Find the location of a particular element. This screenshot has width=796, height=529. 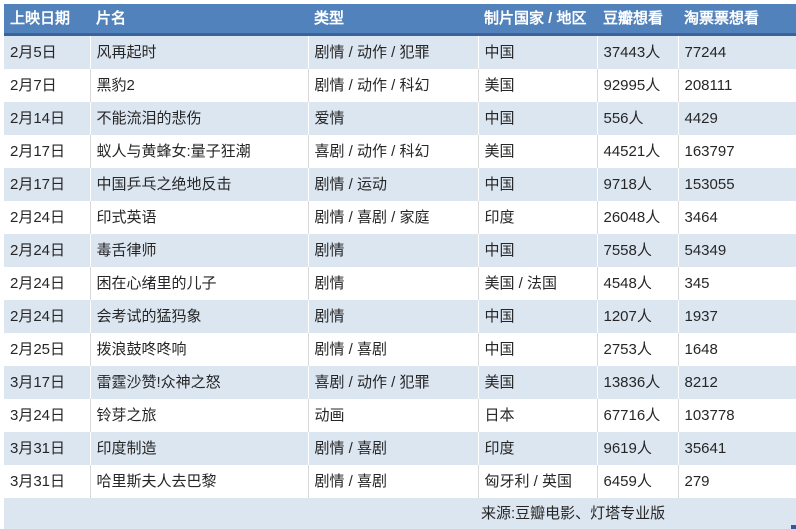

title-cell: 哈里斯夫人去巴黎 is located at coordinates (199, 481).